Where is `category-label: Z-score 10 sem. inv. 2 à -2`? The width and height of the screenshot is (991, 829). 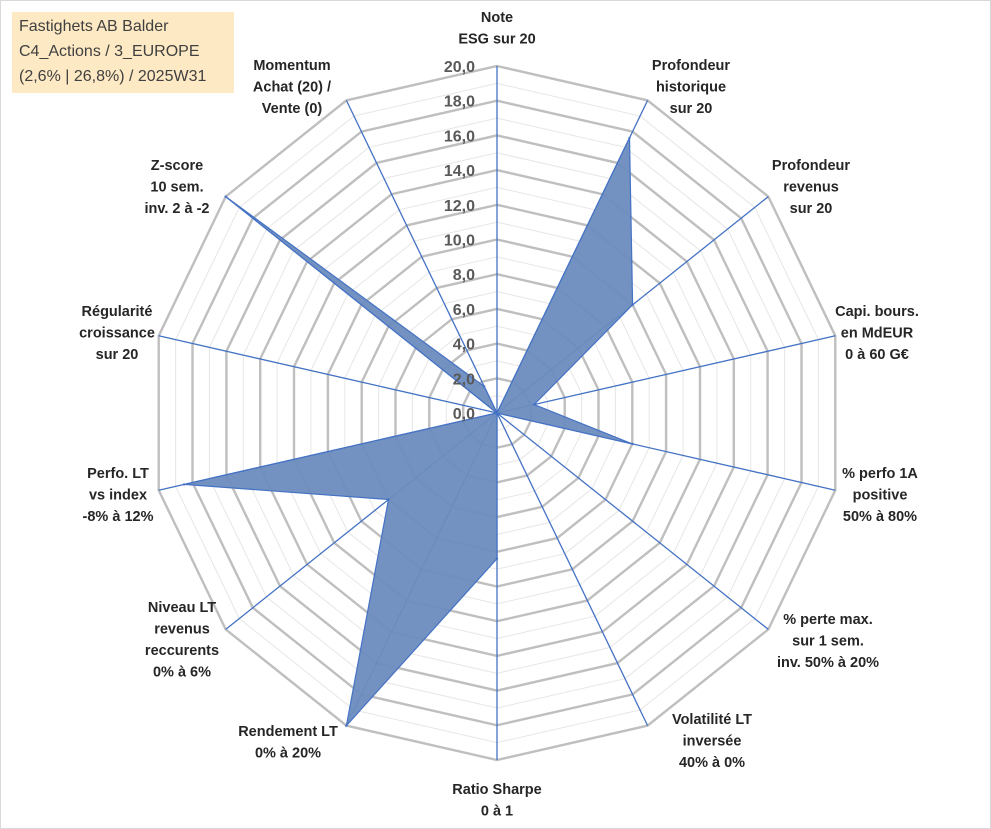 category-label: Z-score 10 sem. inv. 2 à -2 is located at coordinates (176, 187).